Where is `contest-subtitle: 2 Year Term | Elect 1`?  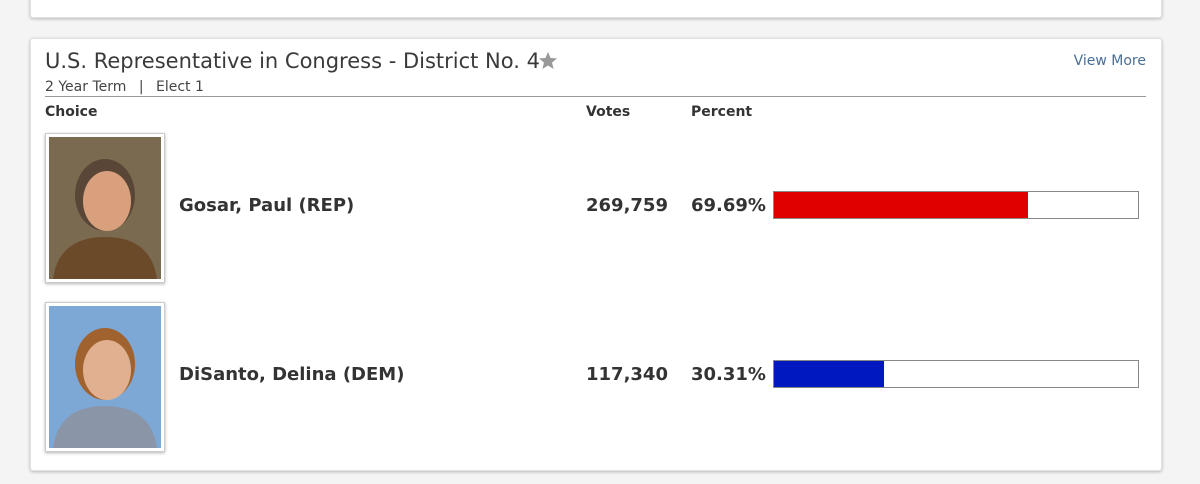 contest-subtitle: 2 Year Term | Elect 1 is located at coordinates (124, 87).